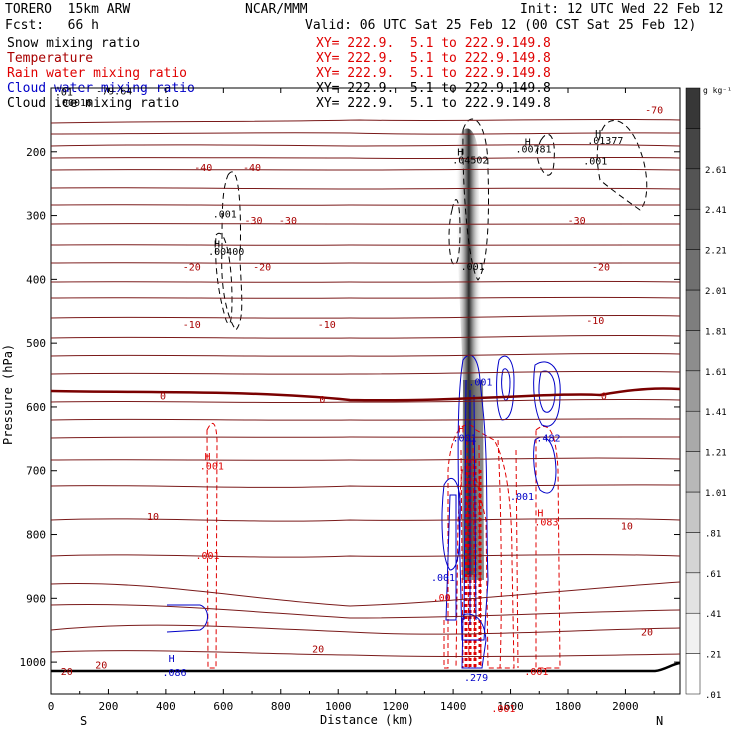  Describe the element at coordinates (622, 9) in the screenshot. I see `init-time: Init: 12 UTC Wed 22 Feb 12` at that location.